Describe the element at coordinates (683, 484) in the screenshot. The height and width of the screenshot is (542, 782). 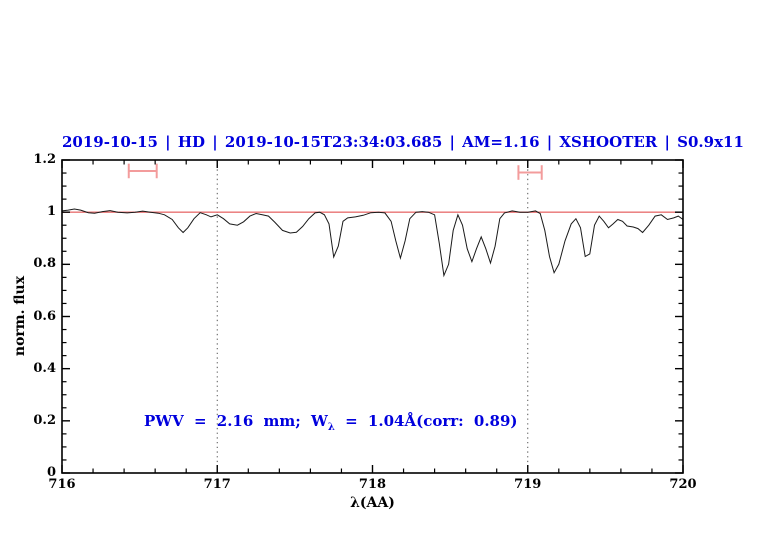
I see `x-tick-label: 720` at that location.